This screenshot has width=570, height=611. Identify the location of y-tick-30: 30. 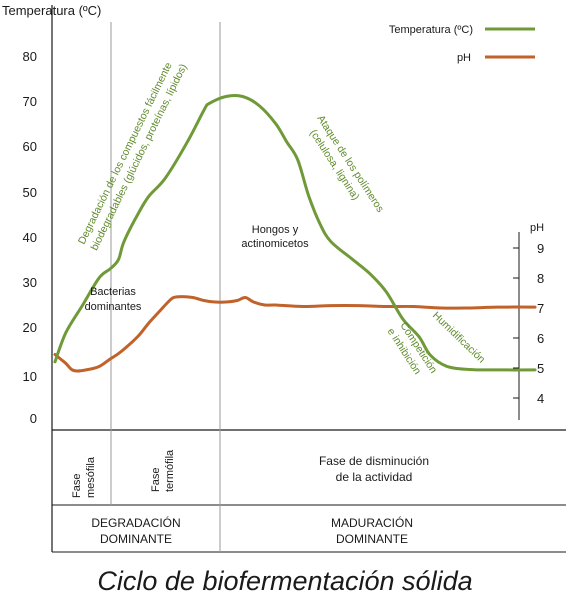
(30, 282).